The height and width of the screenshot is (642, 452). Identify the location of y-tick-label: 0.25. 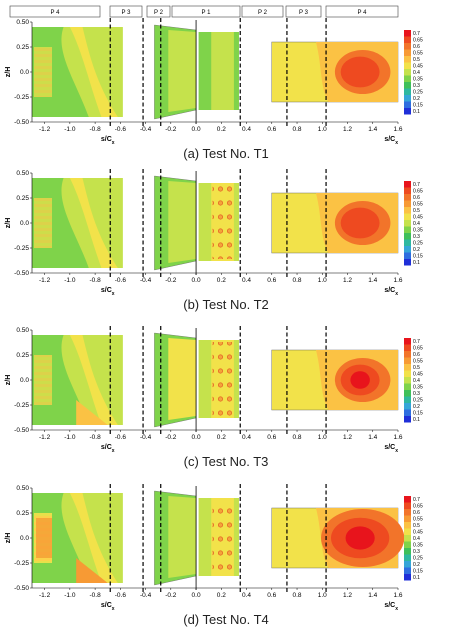
(22, 198).